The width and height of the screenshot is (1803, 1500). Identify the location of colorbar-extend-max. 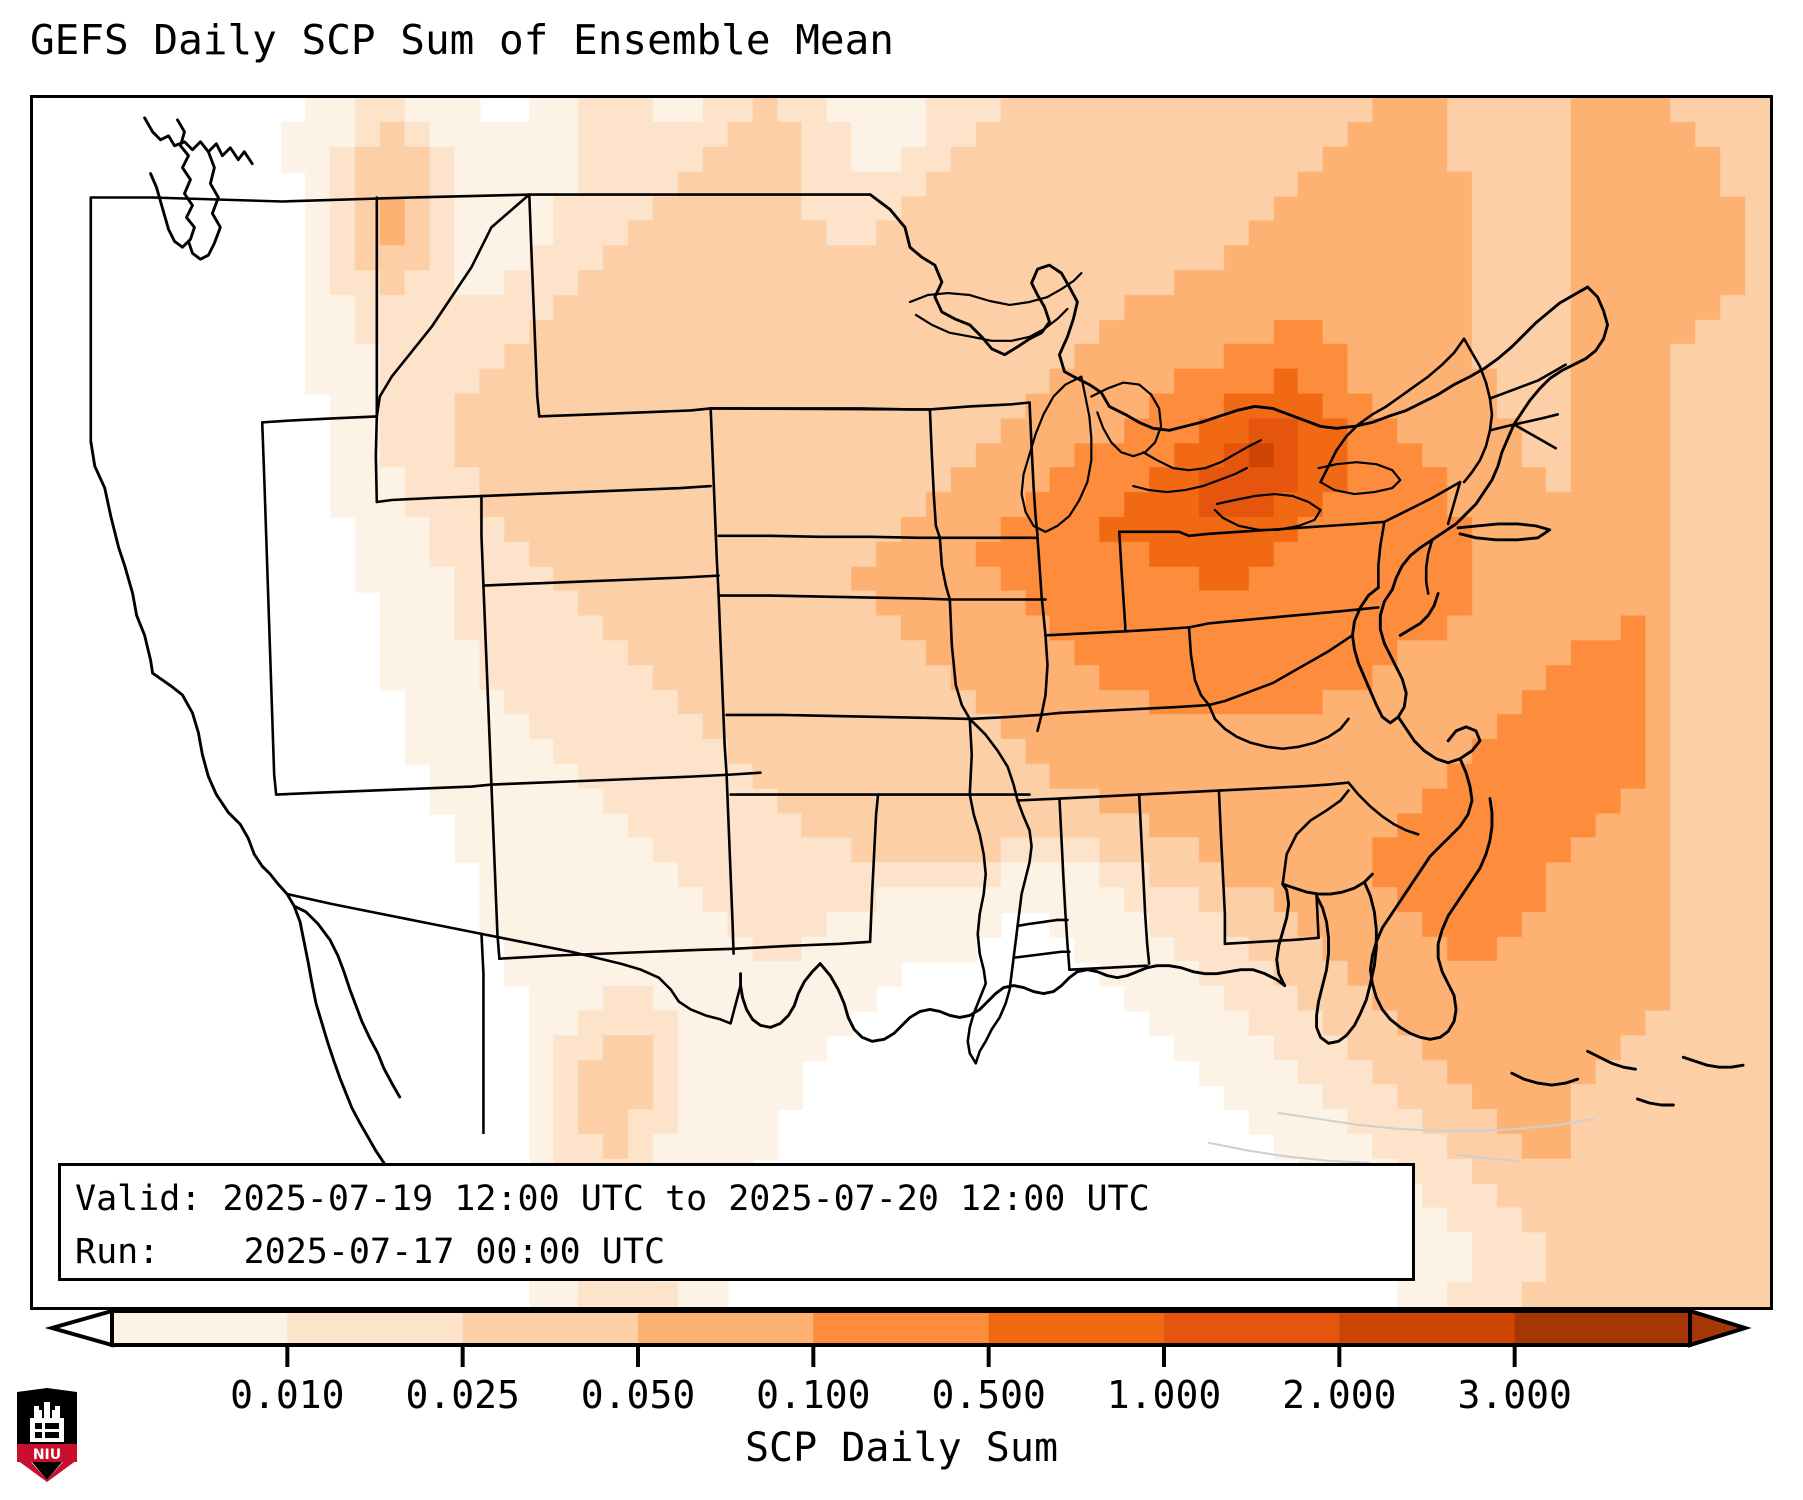
(1720, 1328).